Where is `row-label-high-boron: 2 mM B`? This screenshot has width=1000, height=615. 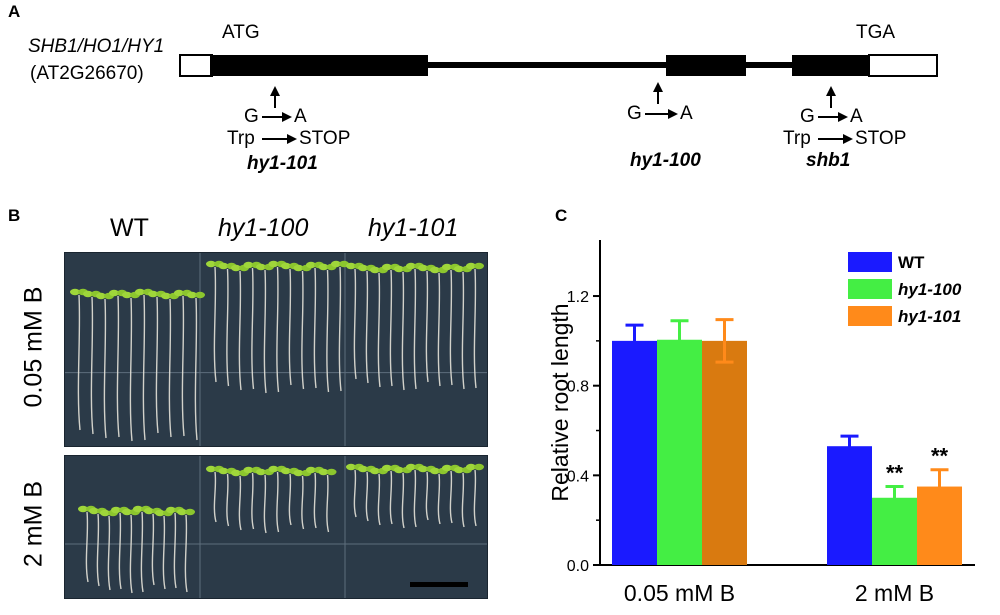
row-label-high-boron: 2 mM B is located at coordinates (33, 524).